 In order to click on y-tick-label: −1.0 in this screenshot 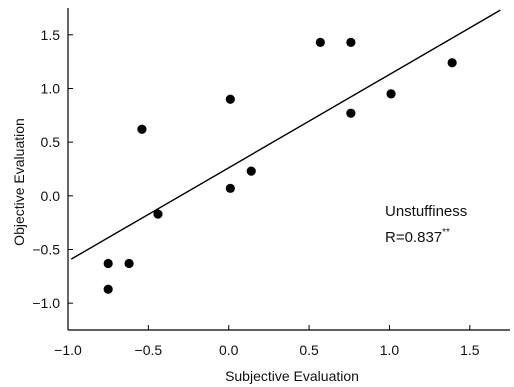, I will do `click(46, 303)`.